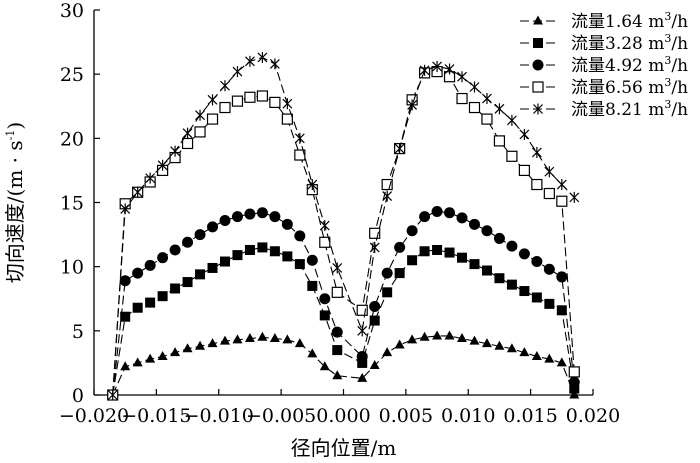 The height and width of the screenshot is (463, 700). I want to click on legend-label: 流量4.92 m3/h, so click(629, 65).